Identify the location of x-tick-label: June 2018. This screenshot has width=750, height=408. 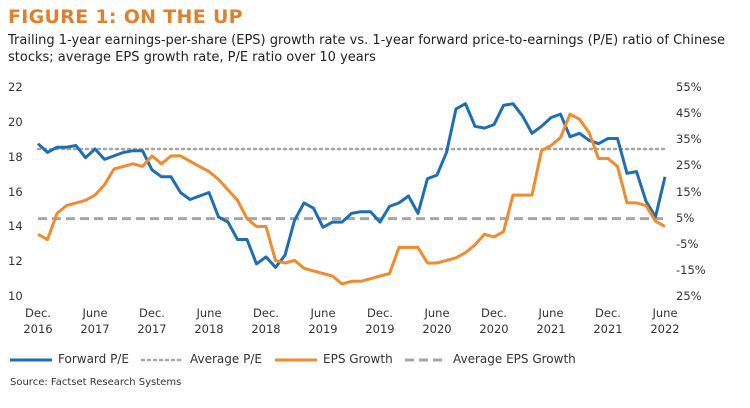
(209, 321).